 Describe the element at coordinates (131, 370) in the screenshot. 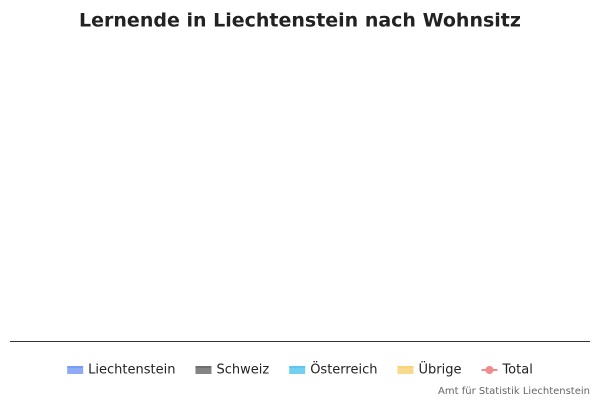

I see `legend-label: Liechtenstein` at that location.